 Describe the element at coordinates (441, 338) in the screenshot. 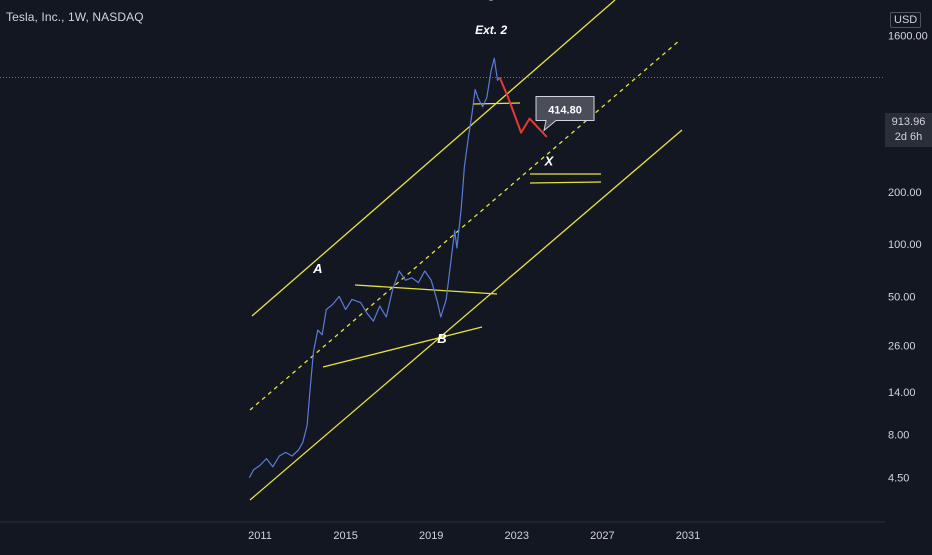

I see `wave-label: B` at that location.